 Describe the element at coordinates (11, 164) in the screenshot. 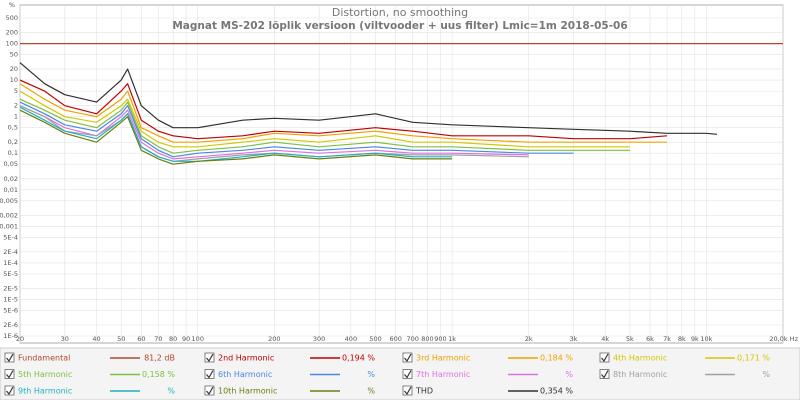

I see `y-tick-label: 0,05` at that location.